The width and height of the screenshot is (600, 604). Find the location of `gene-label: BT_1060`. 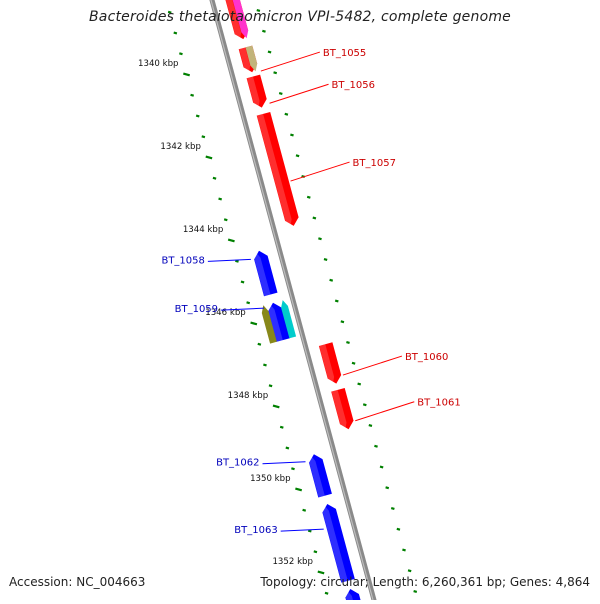

gene-label: BT_1060 is located at coordinates (426, 357).